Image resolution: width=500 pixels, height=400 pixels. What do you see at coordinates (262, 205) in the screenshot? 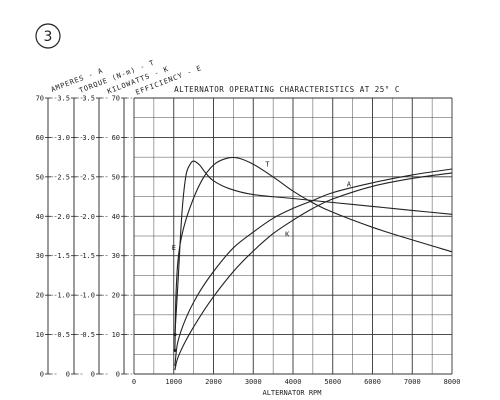
I see `series-labels: E T A K` at bounding box center [262, 205].